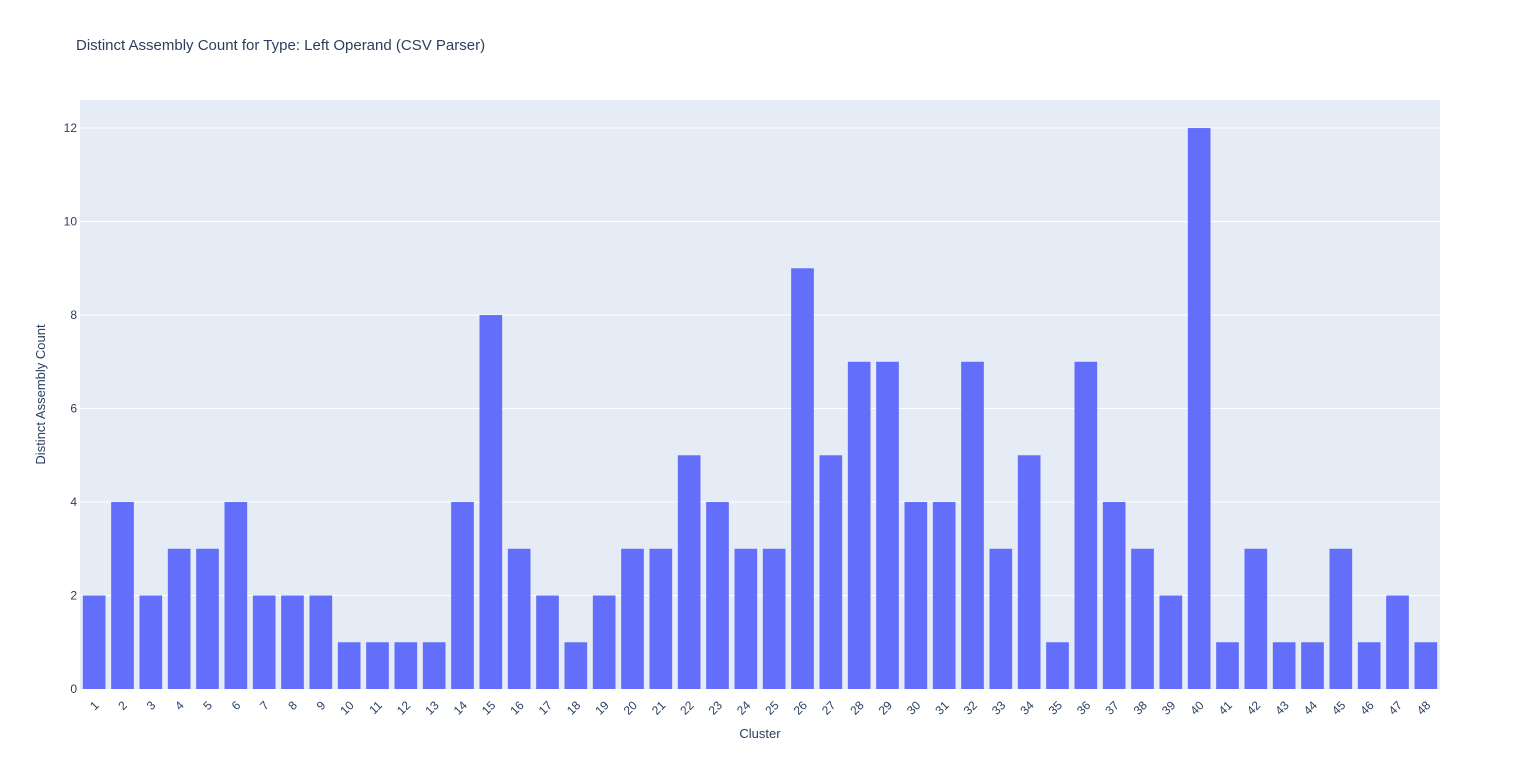  Describe the element at coordinates (94, 705) in the screenshot. I see `x-tick-label: 1` at that location.